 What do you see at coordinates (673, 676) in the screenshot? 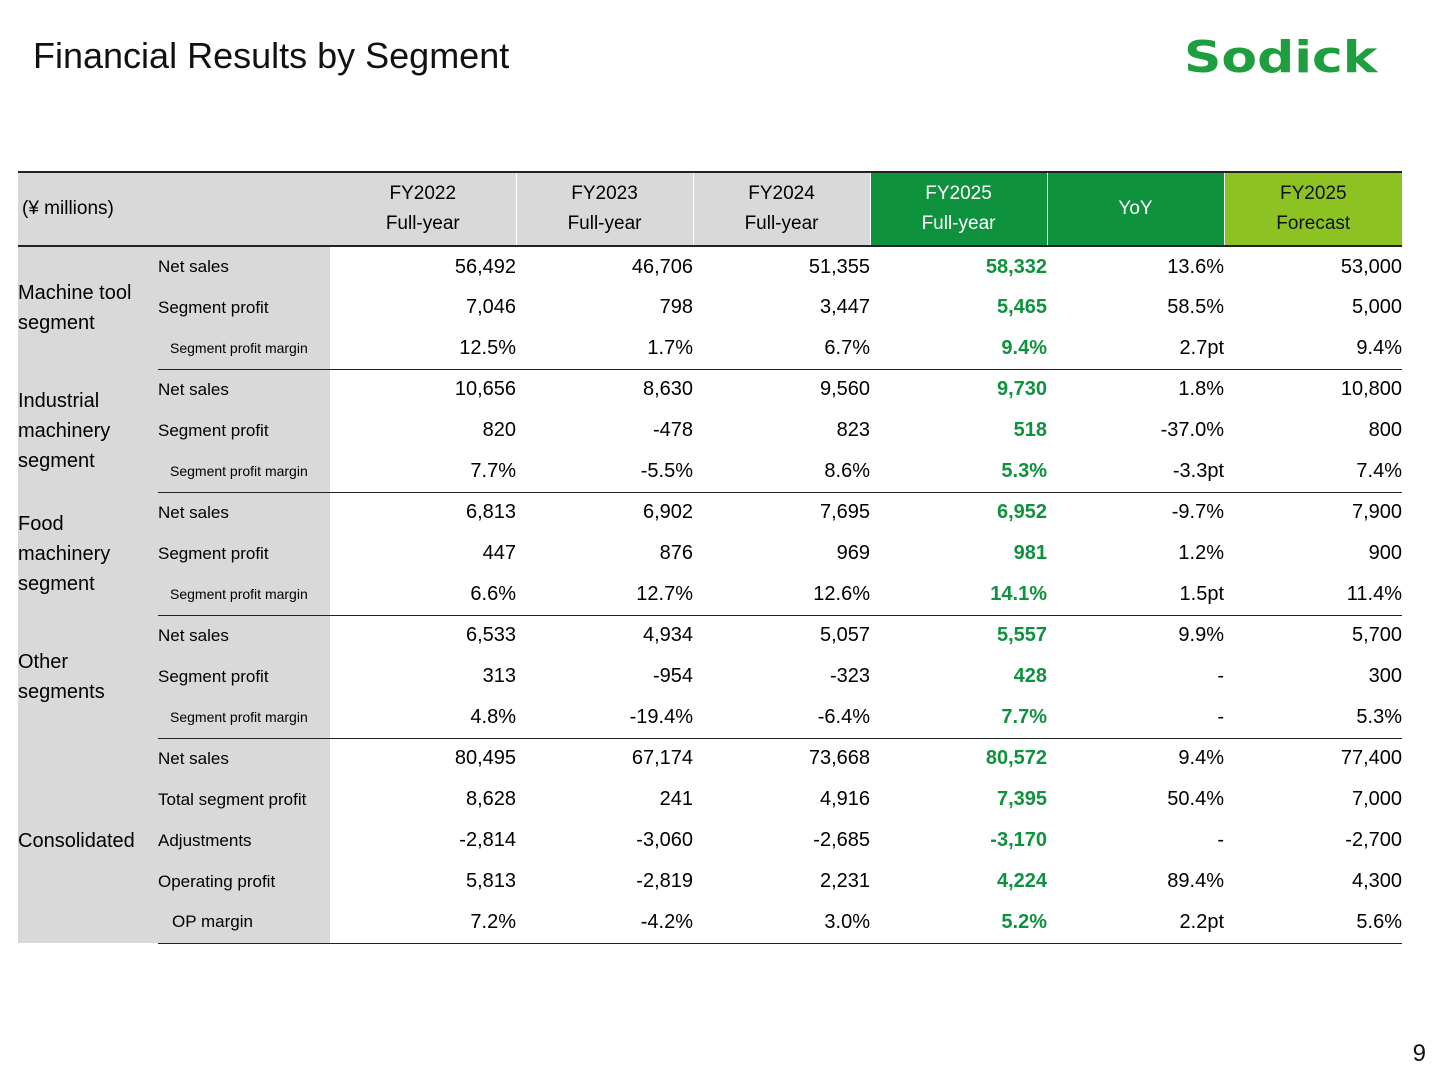
I see `value-cell: -954` at bounding box center [673, 676].